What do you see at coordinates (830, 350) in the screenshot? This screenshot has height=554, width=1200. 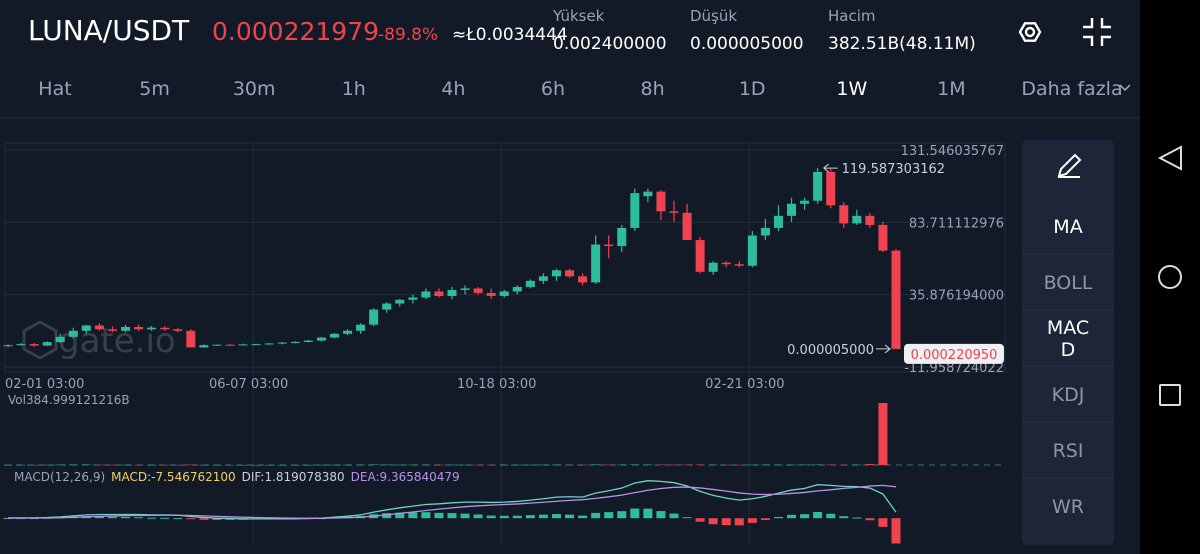 I see `low-label: 0.000005000` at bounding box center [830, 350].